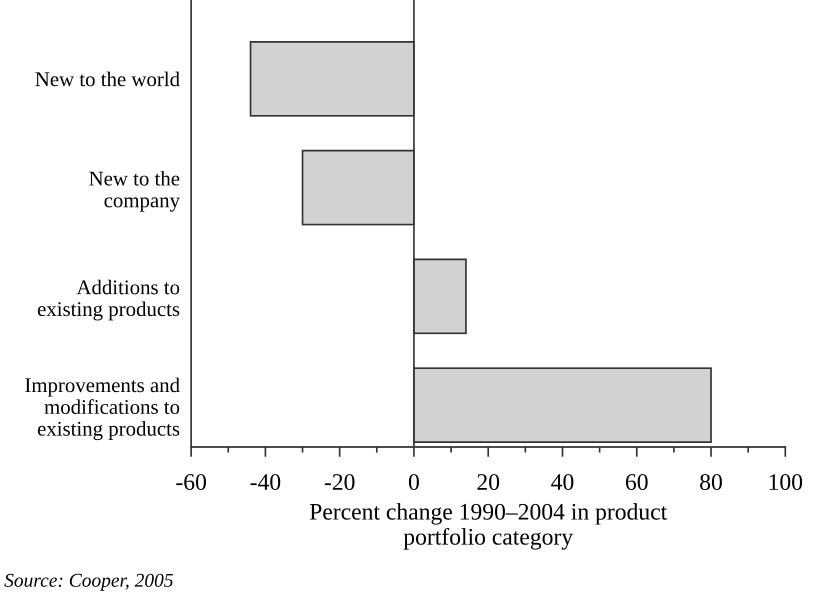 Image resolution: width=831 pixels, height=598 pixels. What do you see at coordinates (562, 482) in the screenshot?
I see `x-tick-label: 40` at bounding box center [562, 482].